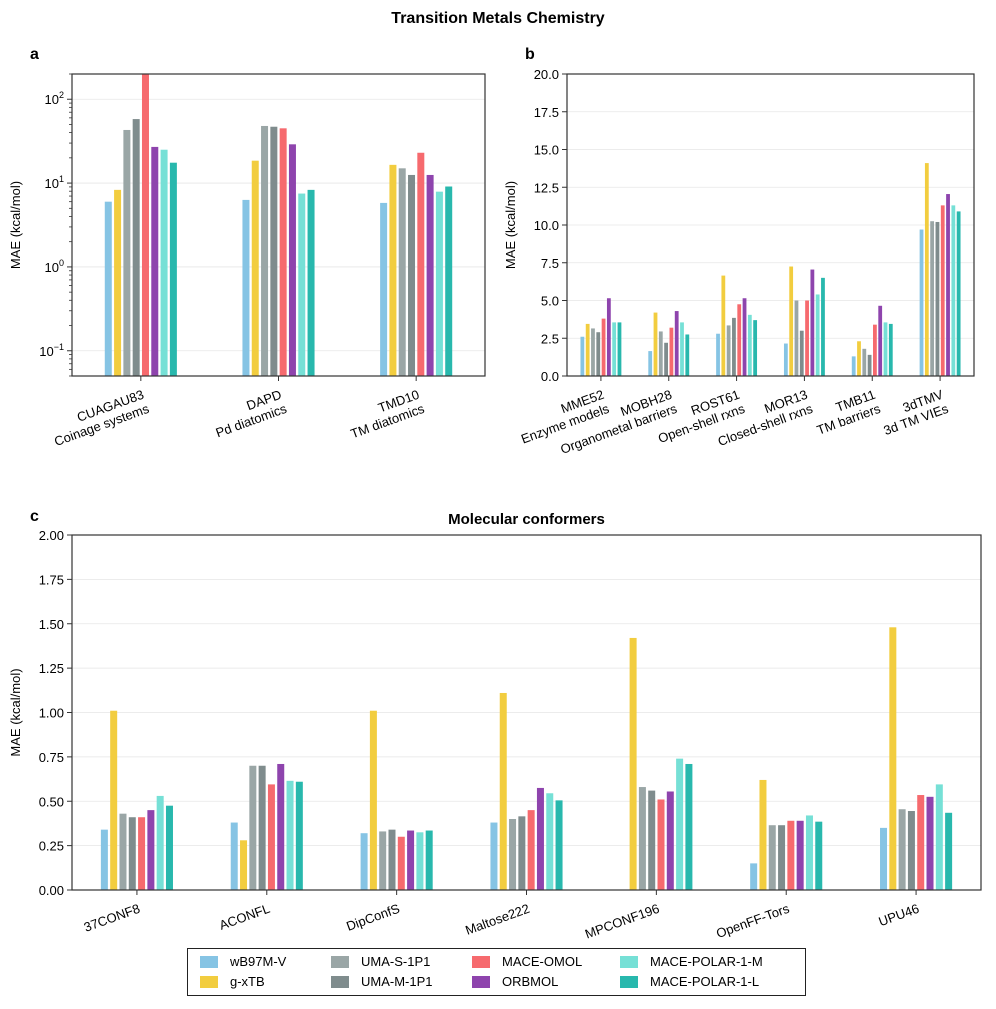 The height and width of the screenshot is (1009, 996). Describe the element at coordinates (691, 961) in the screenshot. I see `legend-item: MACE-POLAR-1-M` at that location.